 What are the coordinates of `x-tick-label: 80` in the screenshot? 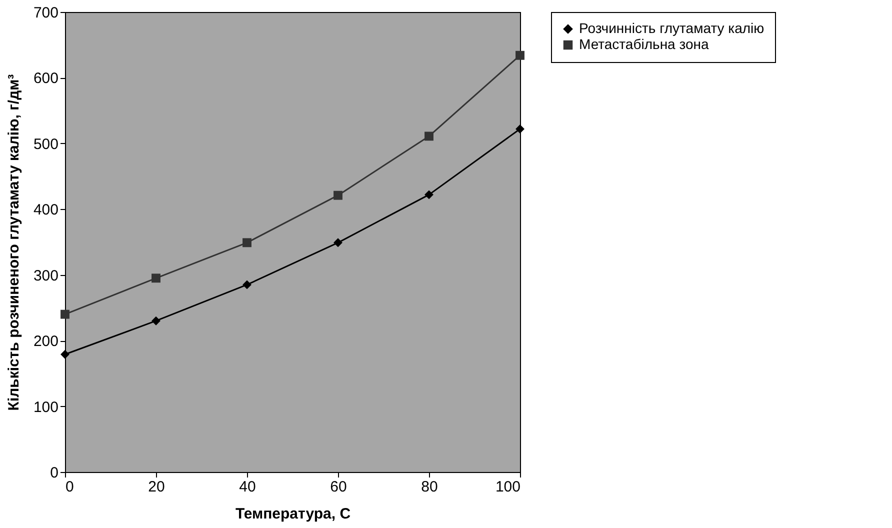 It's located at (429, 487).